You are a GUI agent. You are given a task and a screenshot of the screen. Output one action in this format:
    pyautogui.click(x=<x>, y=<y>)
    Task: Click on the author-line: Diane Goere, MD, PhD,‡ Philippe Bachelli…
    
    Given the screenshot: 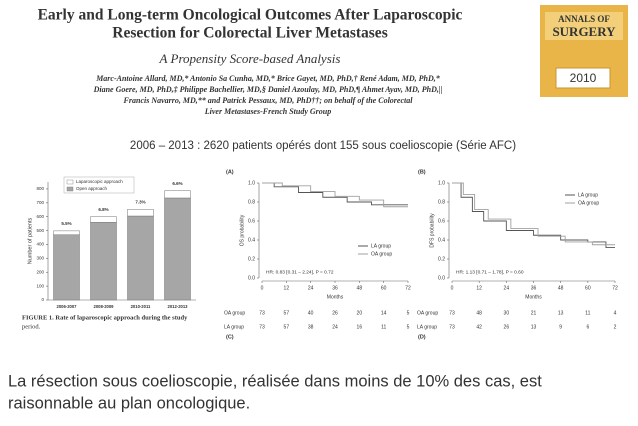 What is the action you would take?
    pyautogui.click(x=268, y=89)
    